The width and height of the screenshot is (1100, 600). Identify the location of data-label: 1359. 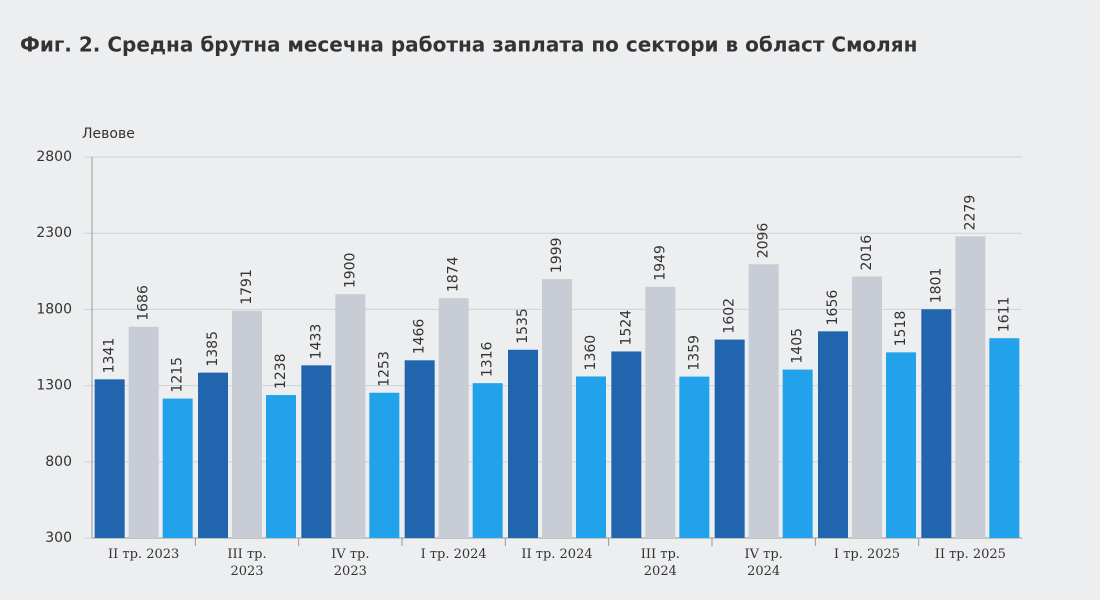
(694, 353).